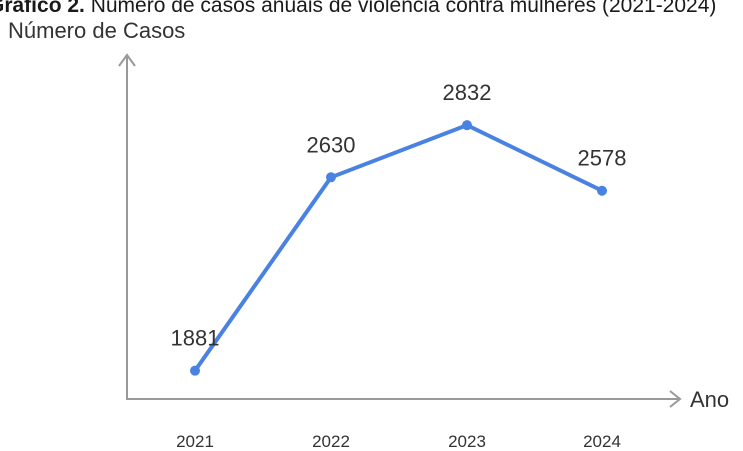  Describe the element at coordinates (195, 370) in the screenshot. I see `data-point-2021` at that location.